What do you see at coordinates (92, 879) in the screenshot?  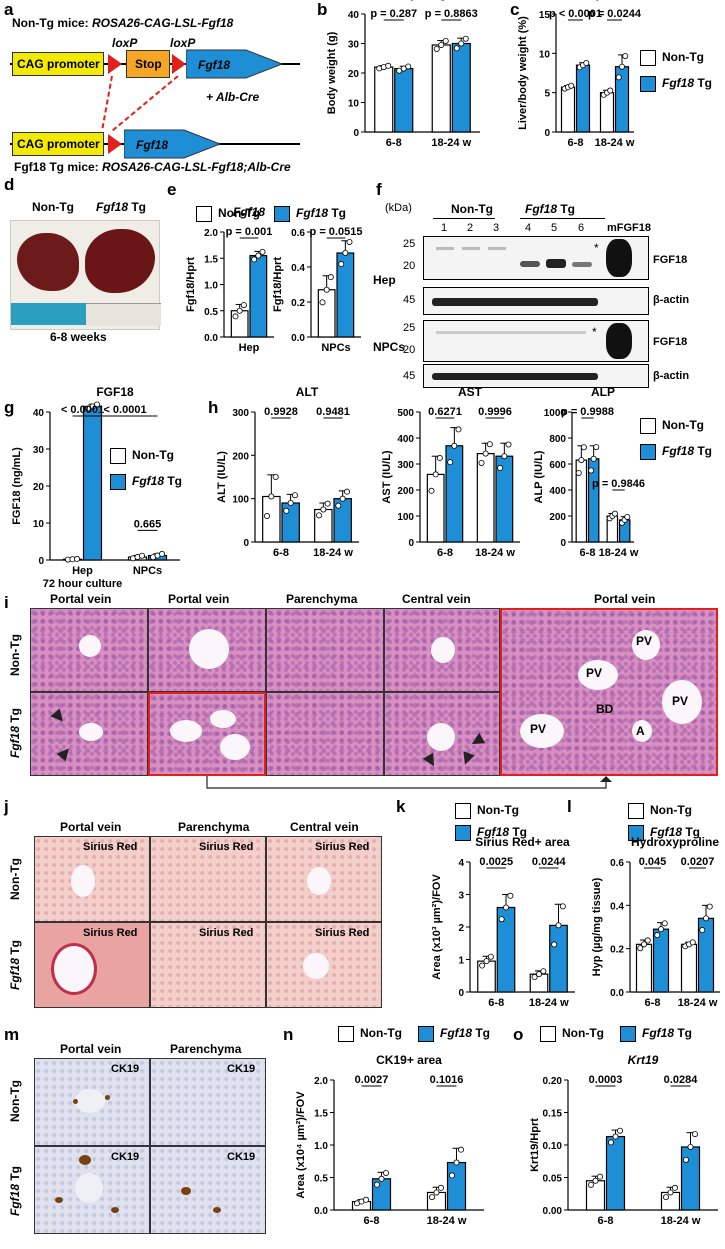 I see `sirius-nontg-portal: Sirius Red` at bounding box center [92, 879].